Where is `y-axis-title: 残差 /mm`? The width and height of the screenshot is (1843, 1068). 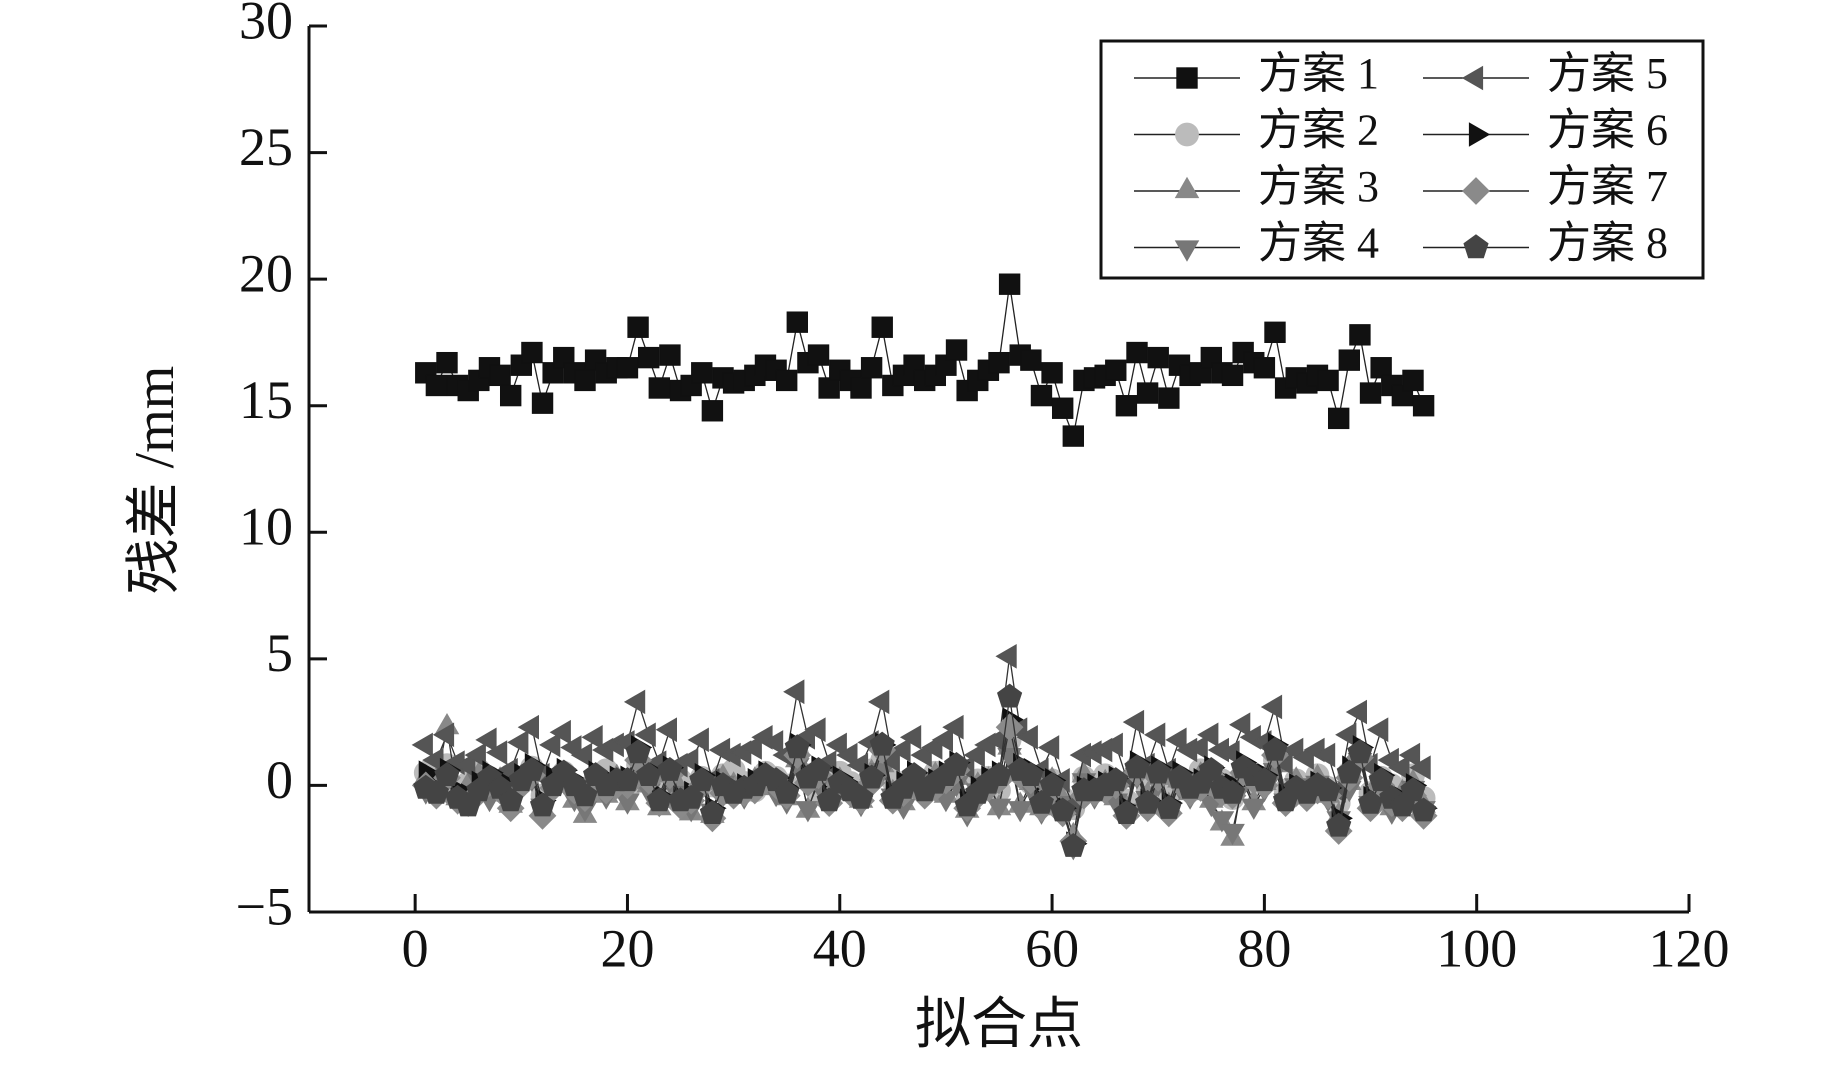 y-axis-title: 残差 /mm is located at coordinates (155, 480).